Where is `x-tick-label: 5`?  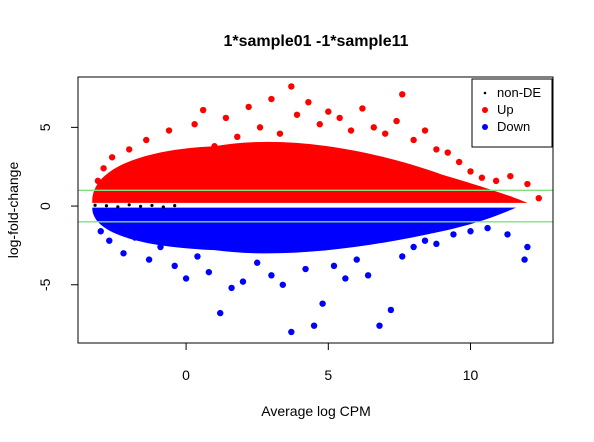 x-tick-label: 5 is located at coordinates (328, 375).